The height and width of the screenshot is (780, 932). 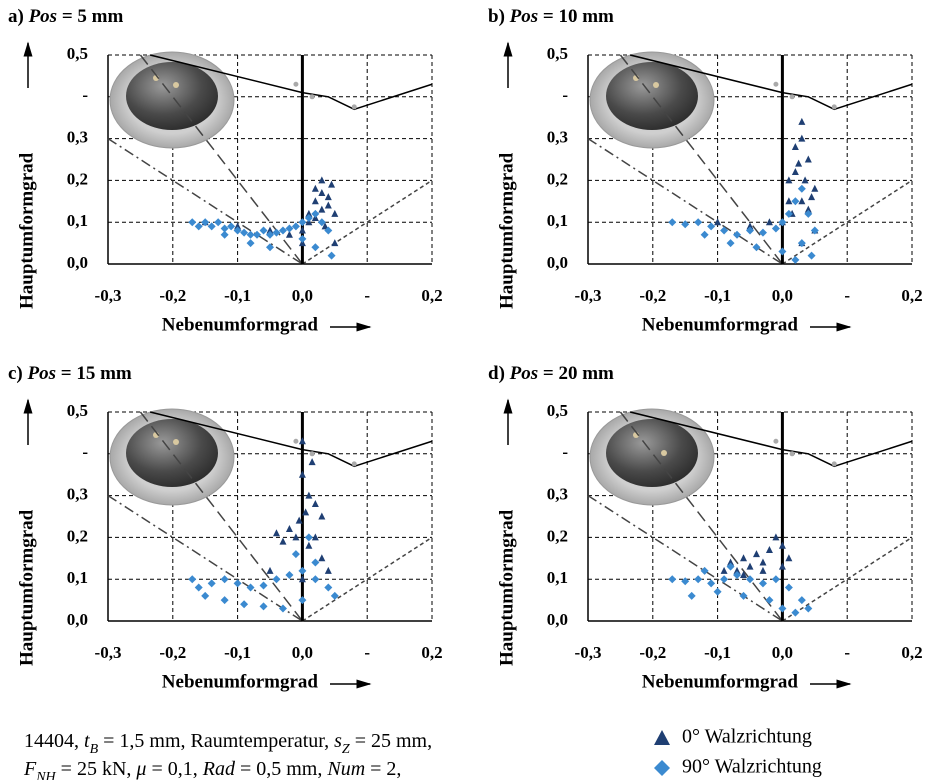 What do you see at coordinates (108, 652) in the screenshot?
I see `x-tick-label: -0,3` at bounding box center [108, 652].